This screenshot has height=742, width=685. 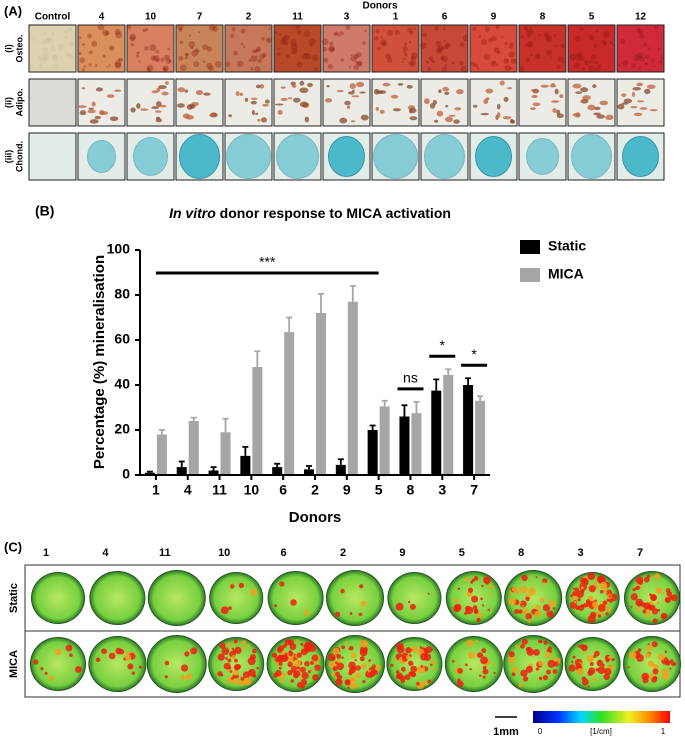 I want to click on legend-swatch, so click(x=530, y=247).